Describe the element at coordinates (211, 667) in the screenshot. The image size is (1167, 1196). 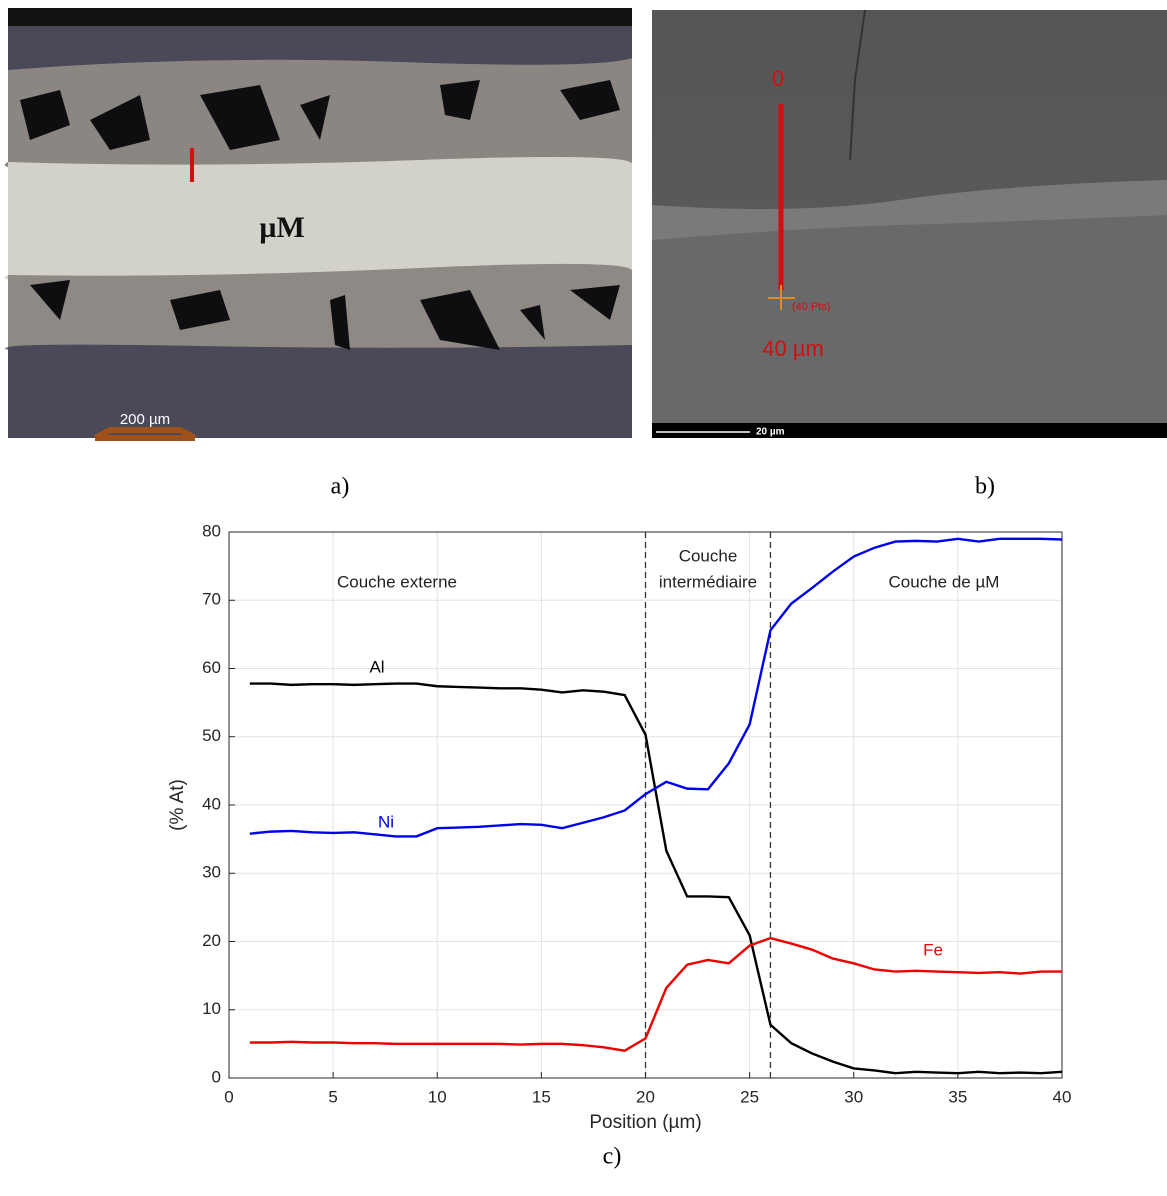
I see `y-tick-label: 60` at that location.